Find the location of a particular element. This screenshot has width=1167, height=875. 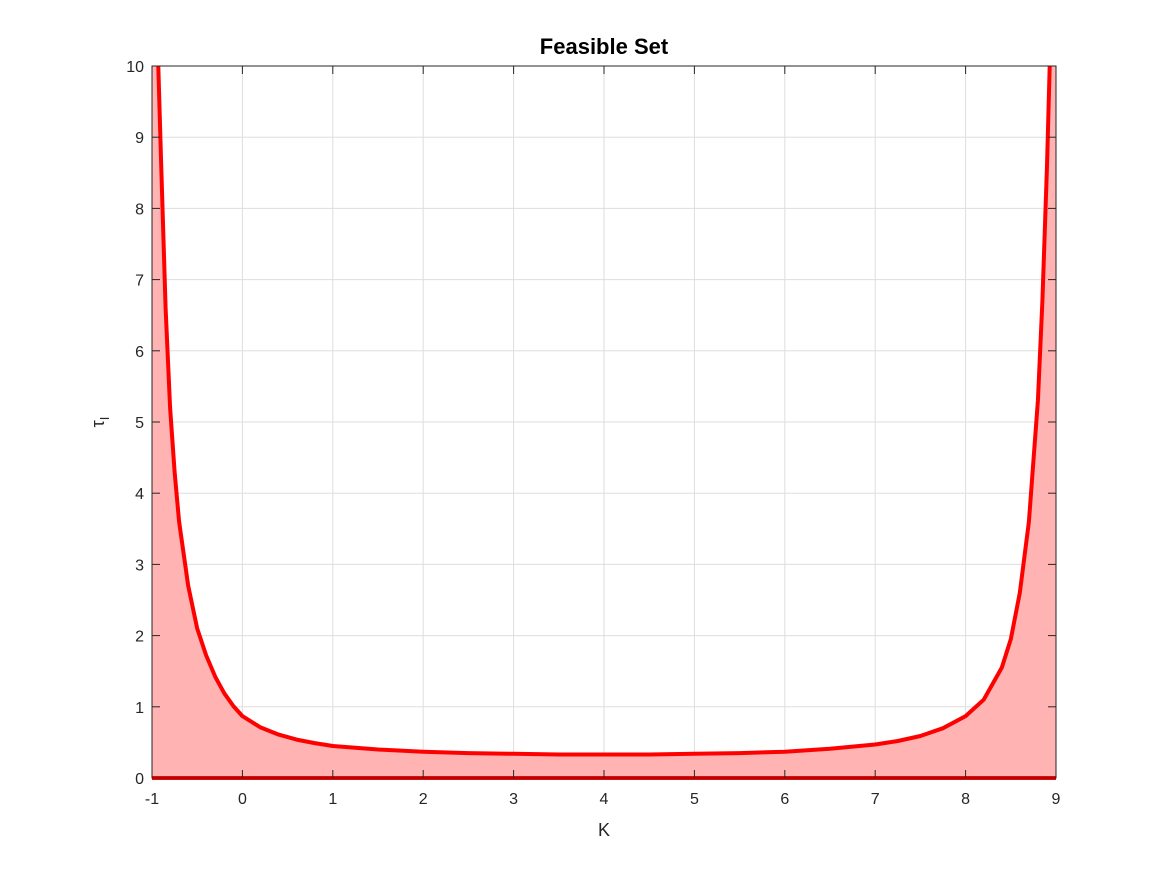

y-tick-label: 8 is located at coordinates (139, 209).